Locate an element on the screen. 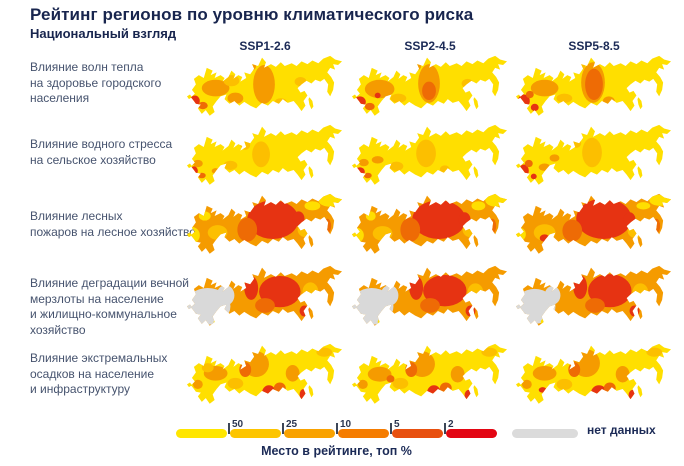 The height and width of the screenshot is (466, 684). russia-choropleth-map-row1-col1 is located at coordinates (265, 89).